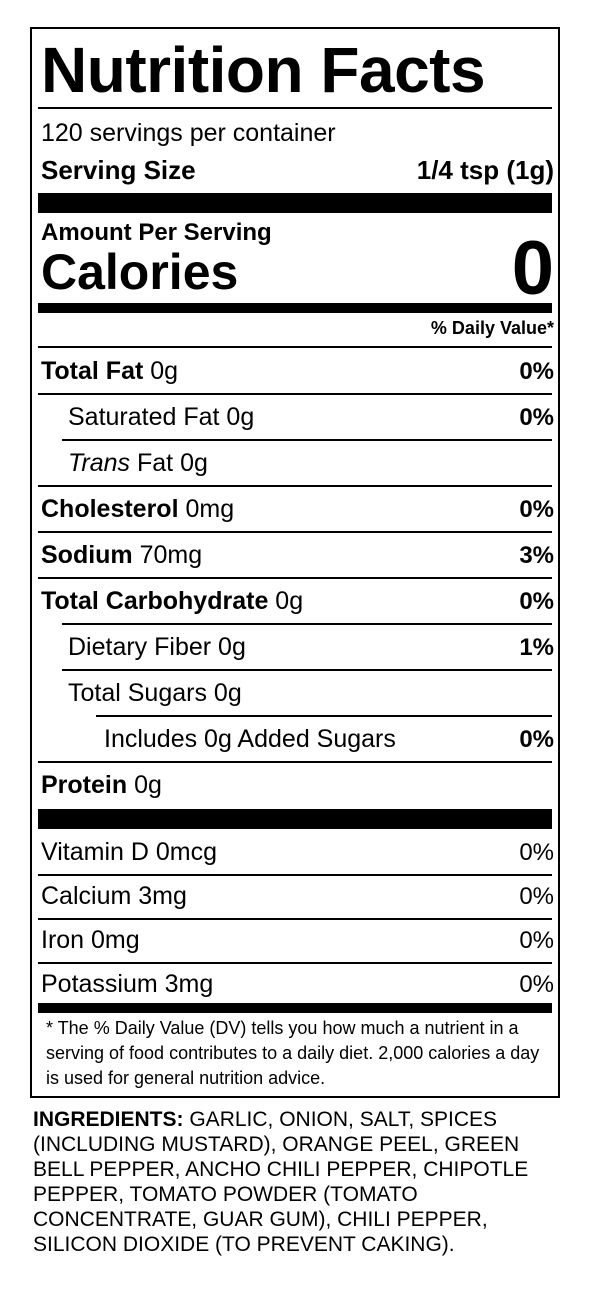 The image size is (594, 1296). I want to click on serving-size-label: Serving Size, so click(118, 170).